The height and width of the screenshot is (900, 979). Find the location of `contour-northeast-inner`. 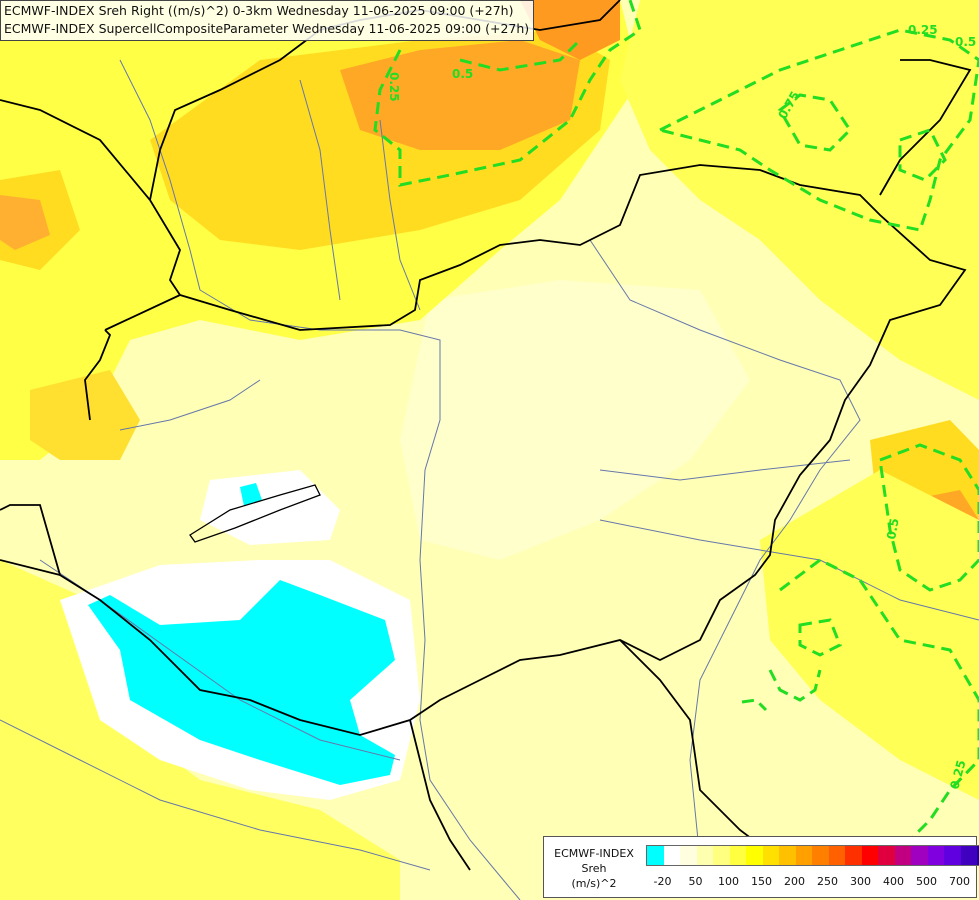

contour-northeast-inner is located at coordinates (815, 122).